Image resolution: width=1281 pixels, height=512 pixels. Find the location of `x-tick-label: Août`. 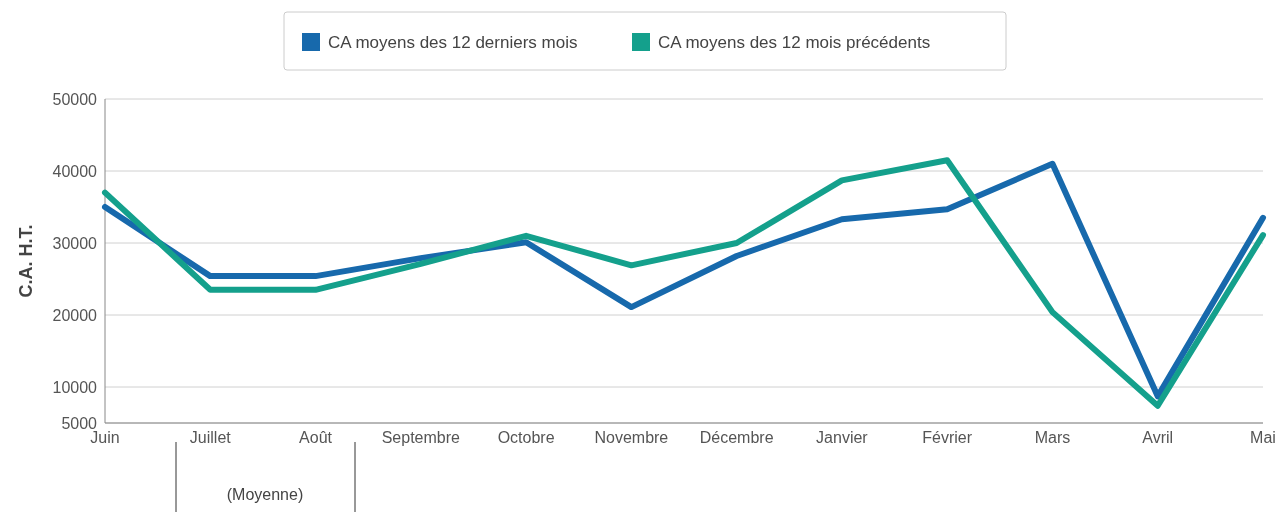

x-tick-label: Août is located at coordinates (316, 437).